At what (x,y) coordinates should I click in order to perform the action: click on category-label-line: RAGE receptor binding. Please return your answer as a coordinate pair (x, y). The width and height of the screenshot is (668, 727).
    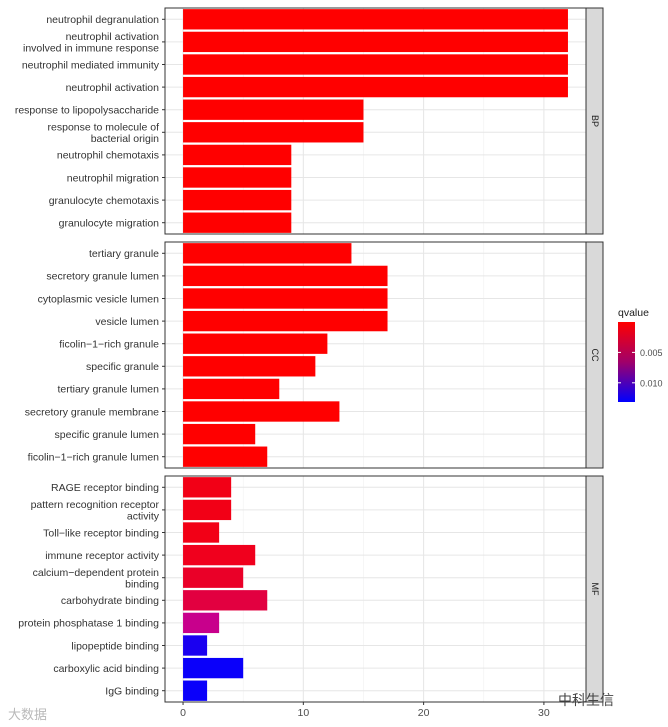
    Looking at the image, I should click on (105, 488).